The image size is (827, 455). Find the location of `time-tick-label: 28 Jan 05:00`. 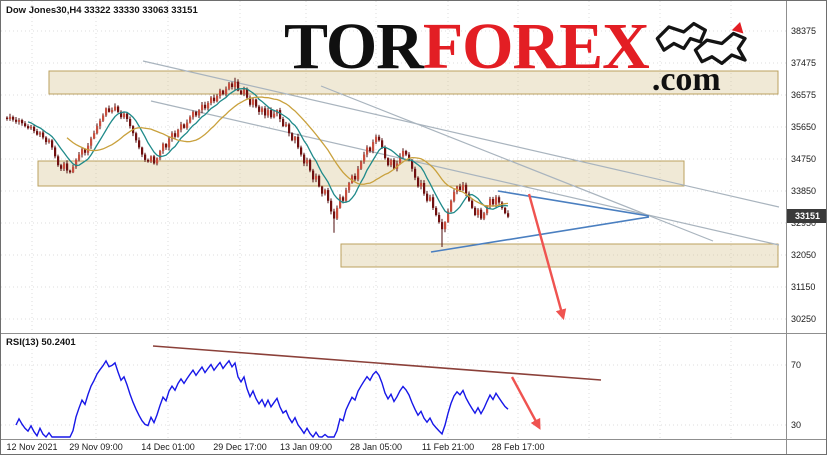

time-tick-label: 28 Jan 05:00 is located at coordinates (376, 447).